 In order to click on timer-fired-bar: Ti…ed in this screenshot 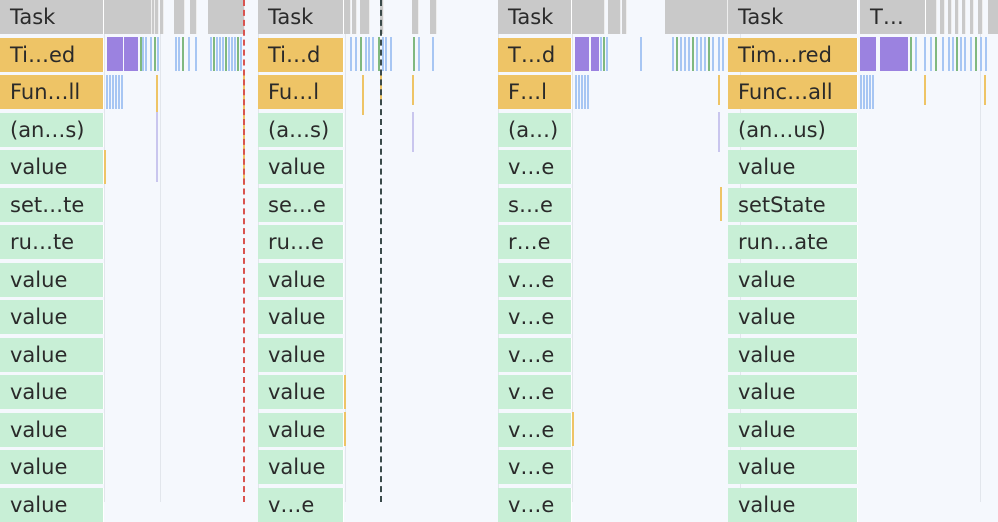, I will do `click(52, 55)`.